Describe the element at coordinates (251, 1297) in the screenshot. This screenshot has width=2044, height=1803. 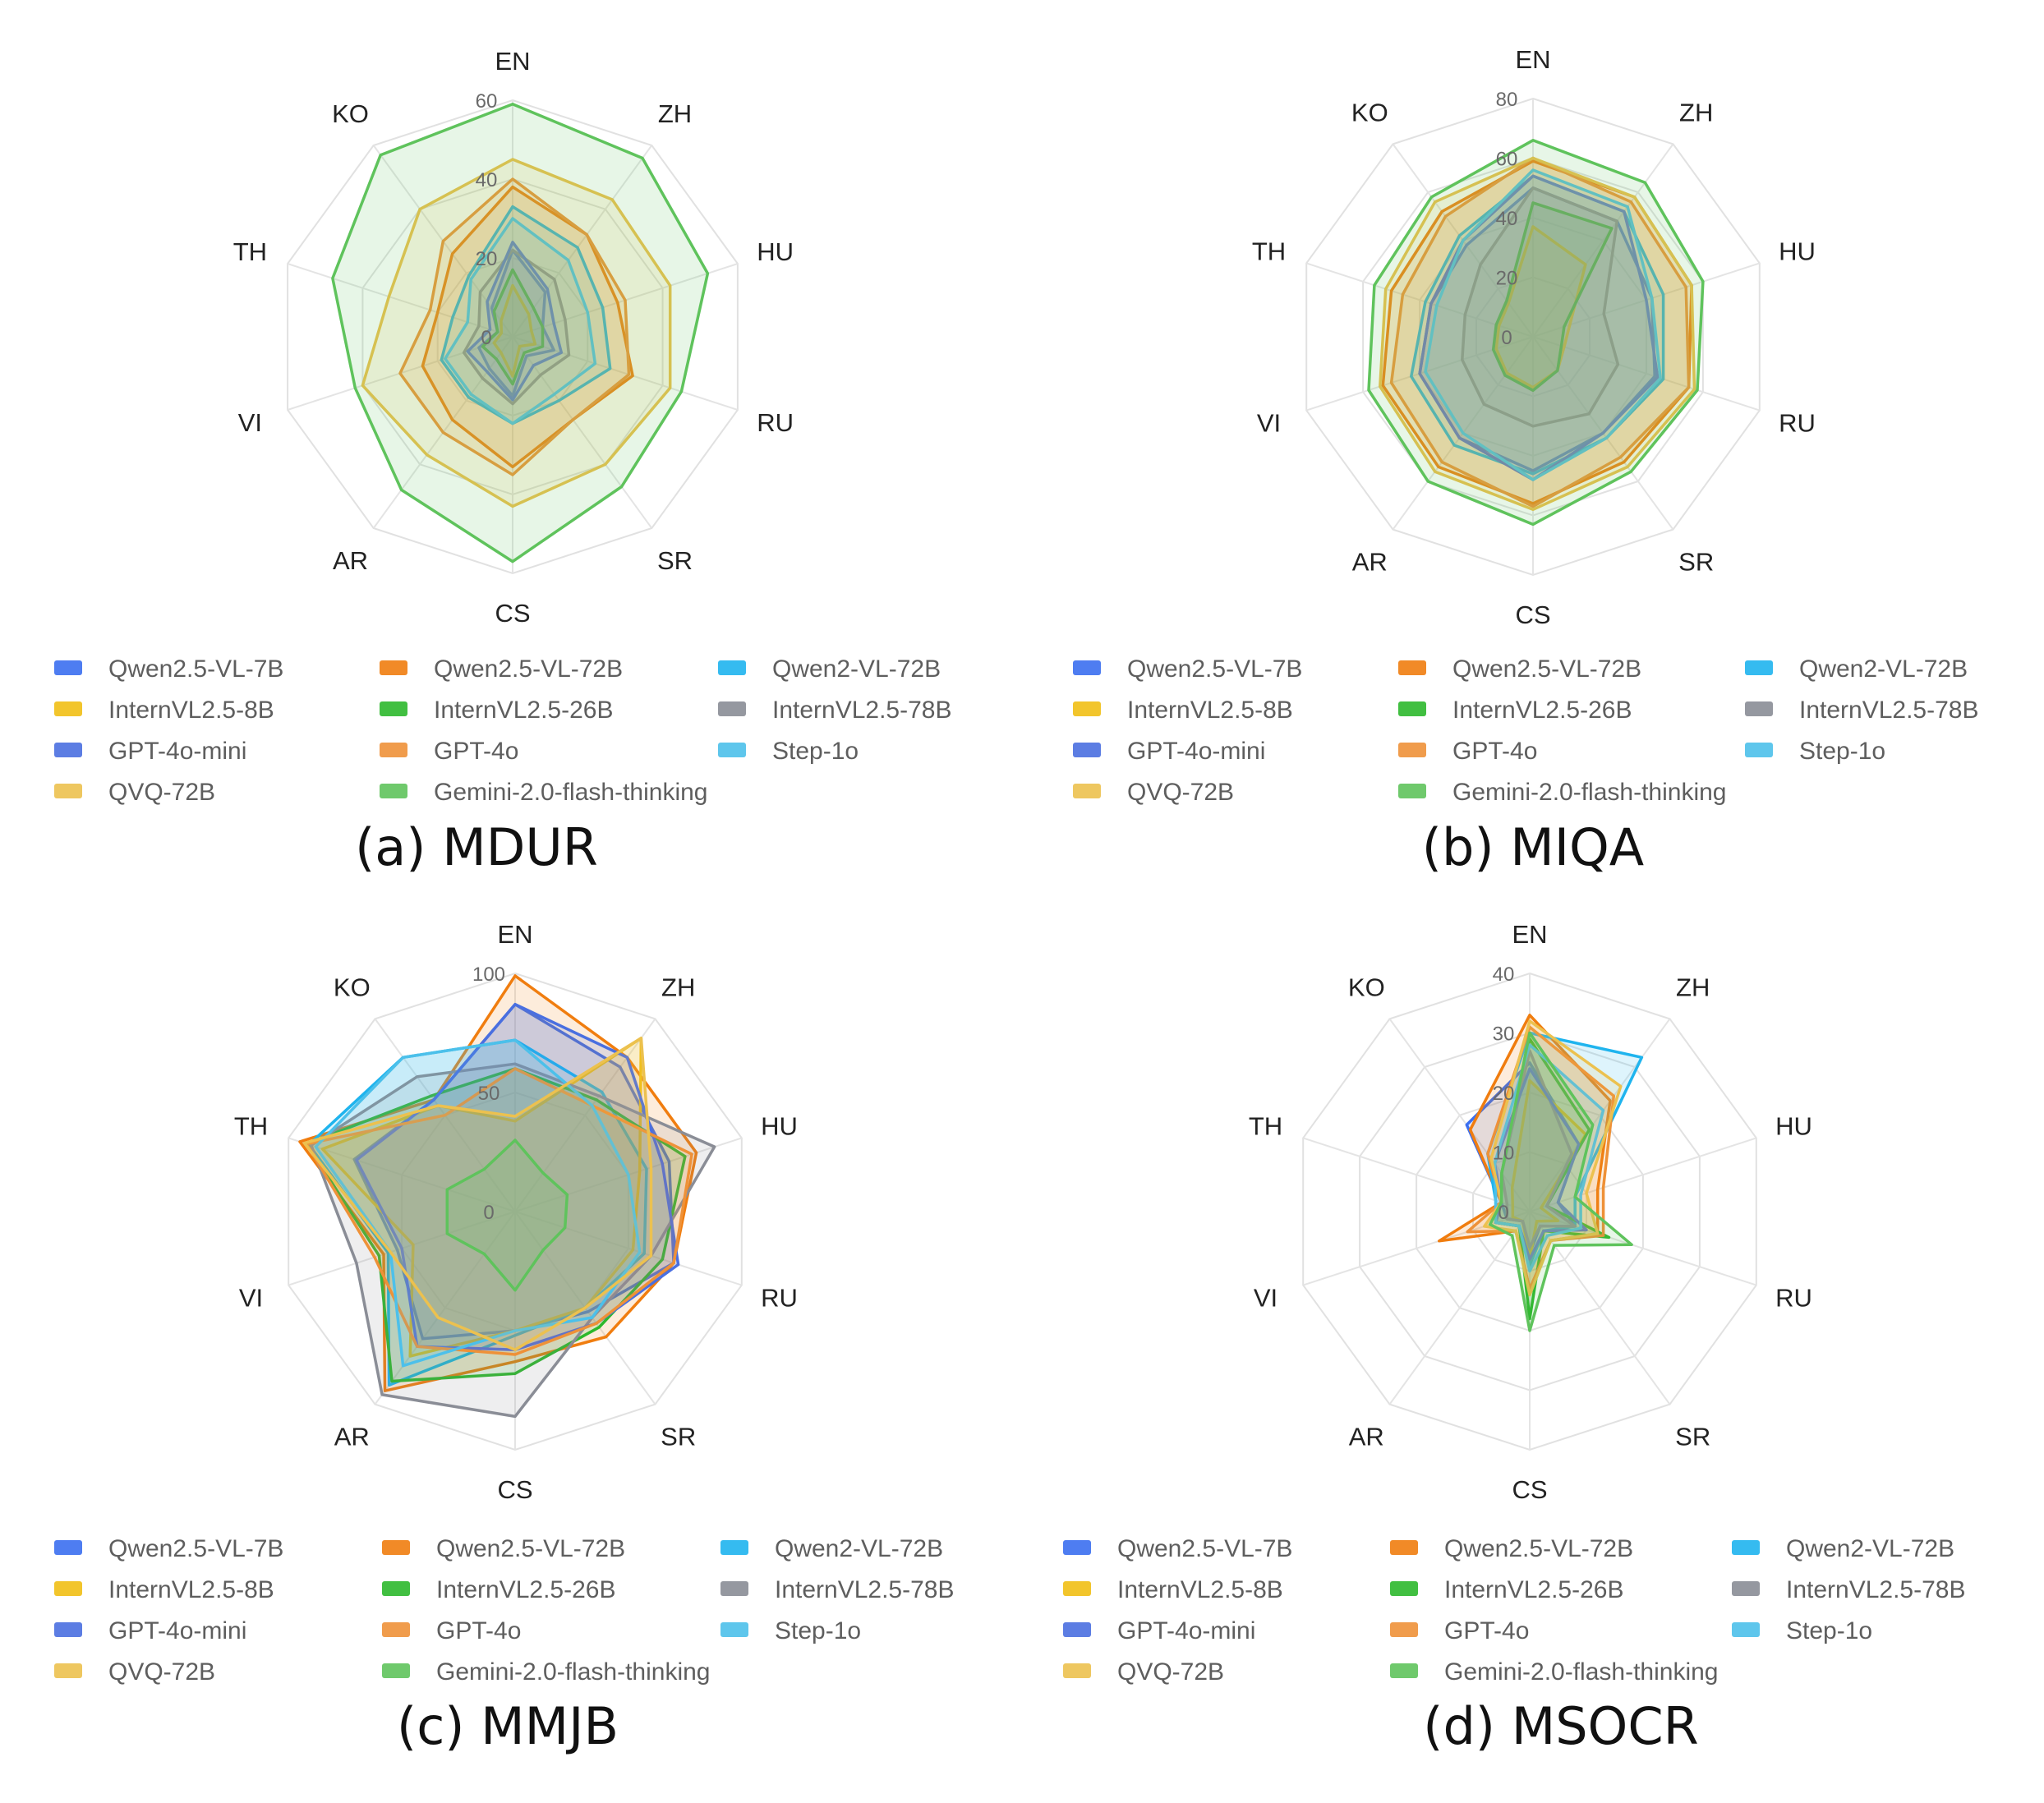
I see `axis-label-vi: VI` at that location.